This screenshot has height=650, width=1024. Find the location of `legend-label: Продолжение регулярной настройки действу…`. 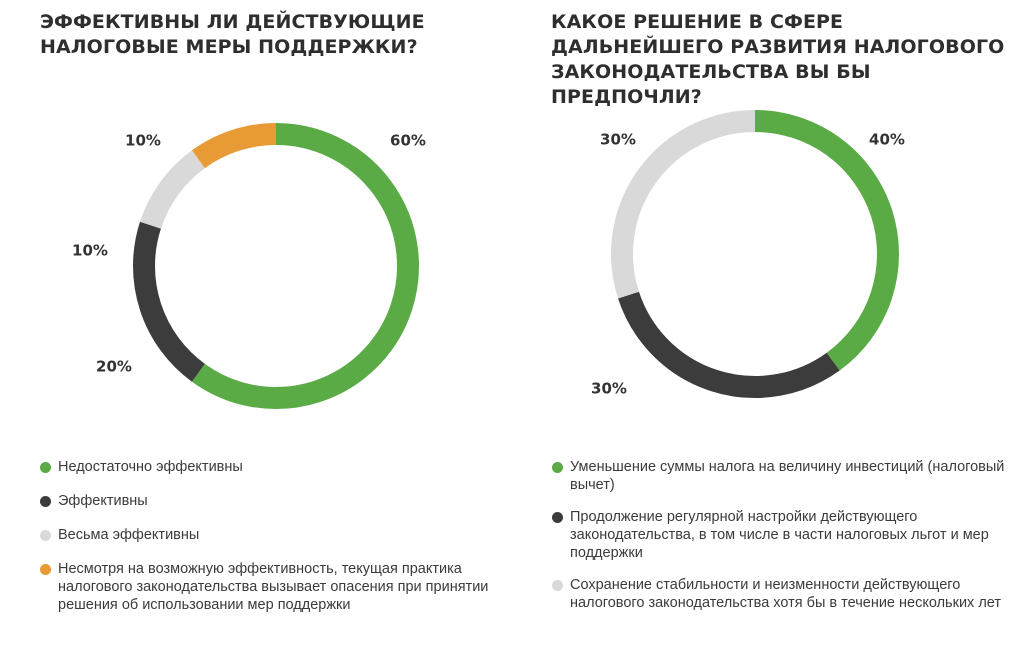

legend-label: Продолжение регулярной настройки действу… is located at coordinates (779, 535).